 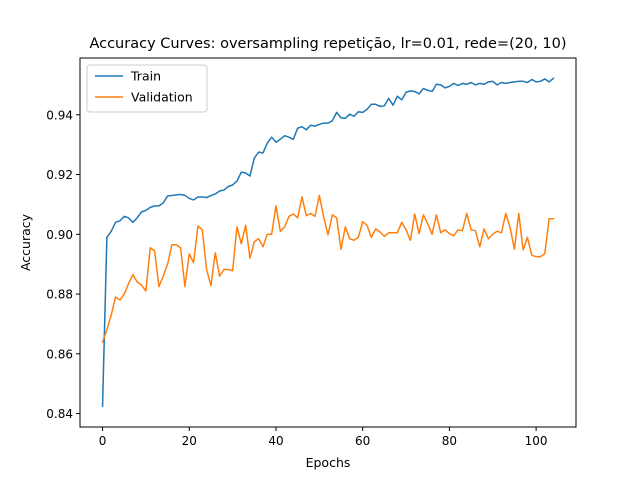 I want to click on y-tick-label: 0.90, so click(x=59, y=235).